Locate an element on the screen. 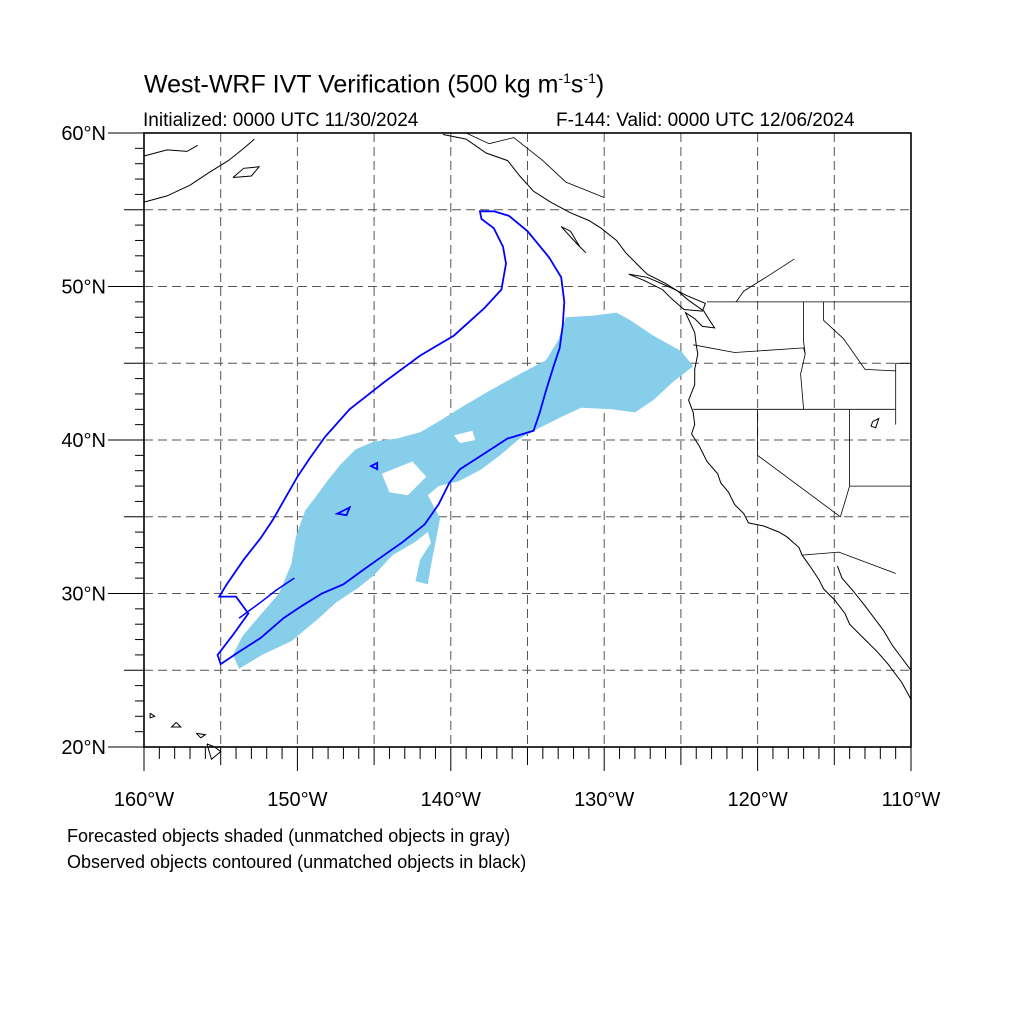 This screenshot has height=1024, width=1024. latitude-label: 40°N is located at coordinates (83, 441).